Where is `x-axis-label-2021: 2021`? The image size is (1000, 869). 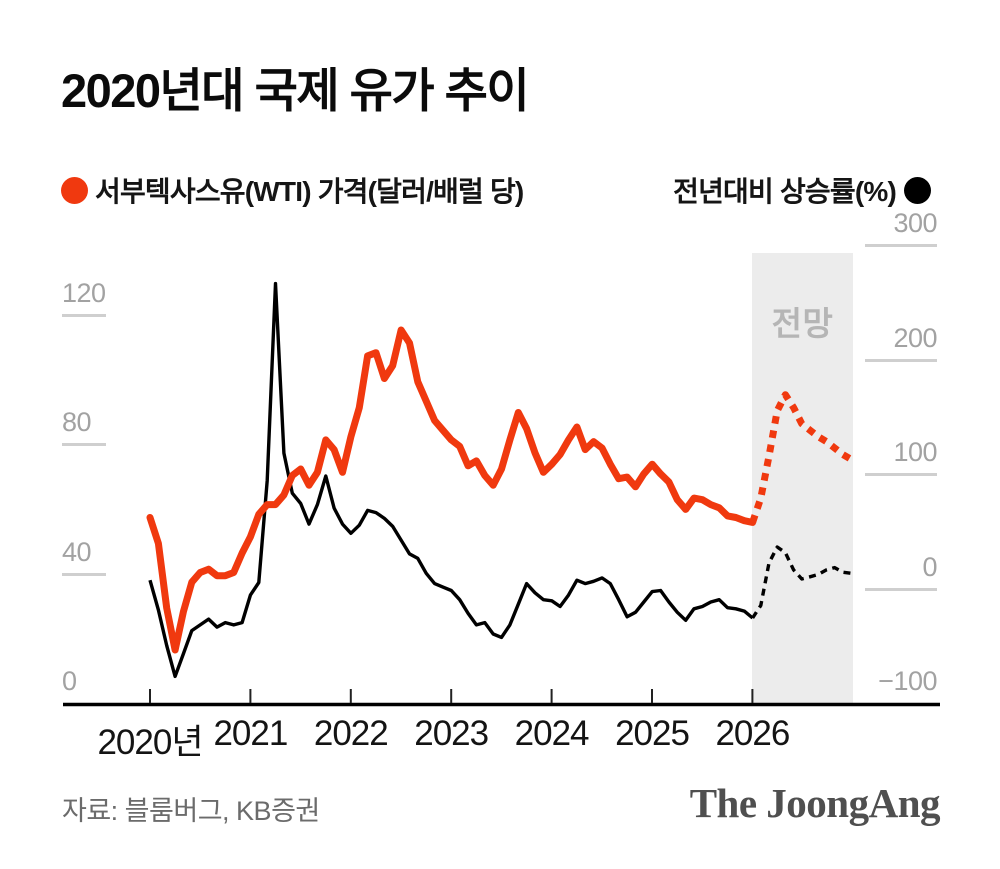
x-axis-label-2021: 2021 is located at coordinates (250, 733).